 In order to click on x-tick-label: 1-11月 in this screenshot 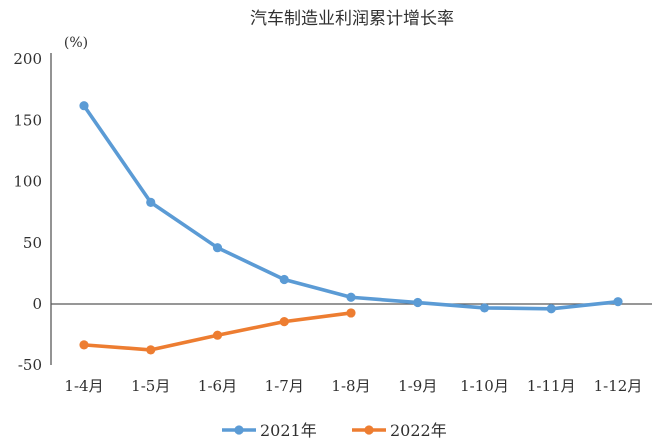, I will do `click(551, 386)`.